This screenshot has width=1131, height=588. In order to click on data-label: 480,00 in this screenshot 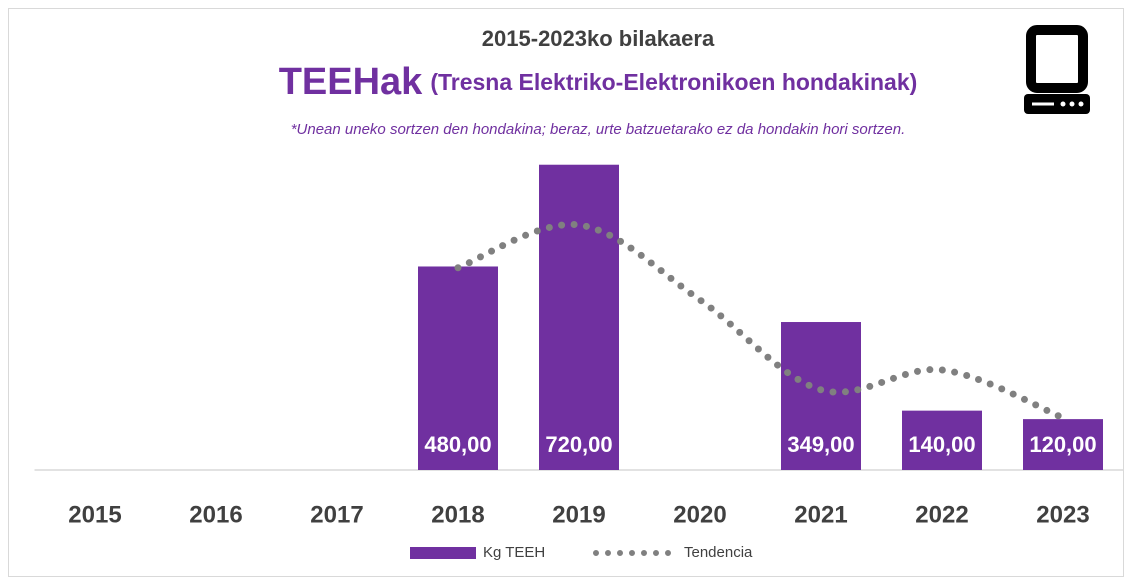, I will do `click(457, 444)`.